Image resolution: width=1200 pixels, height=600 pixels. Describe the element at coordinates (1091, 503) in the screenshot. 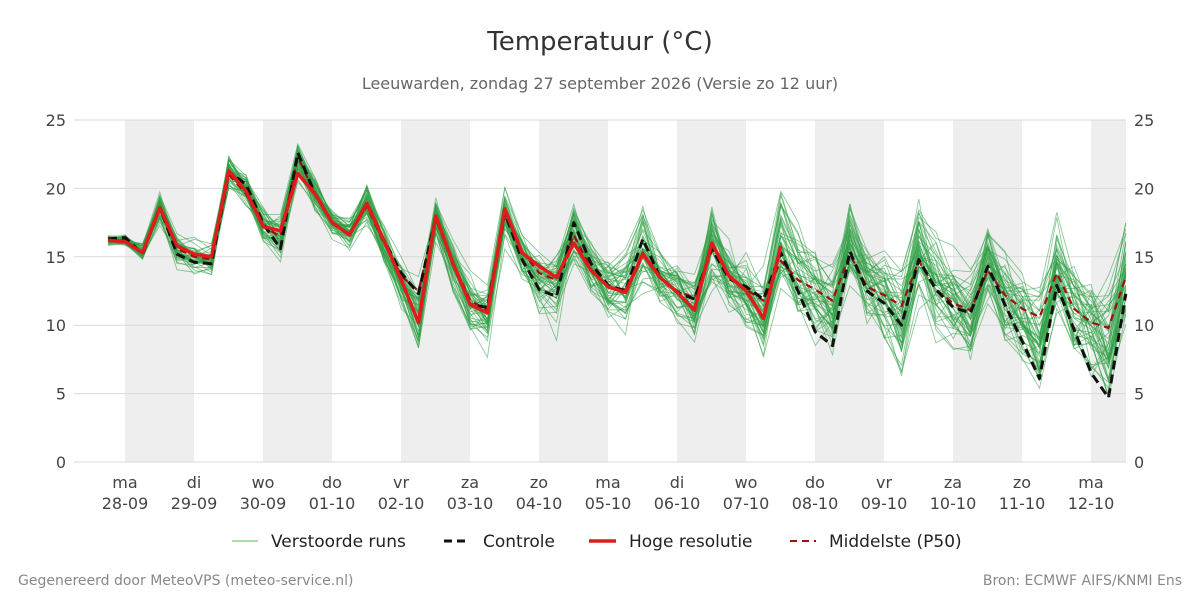

I see `x-tick-date: 12-10` at that location.